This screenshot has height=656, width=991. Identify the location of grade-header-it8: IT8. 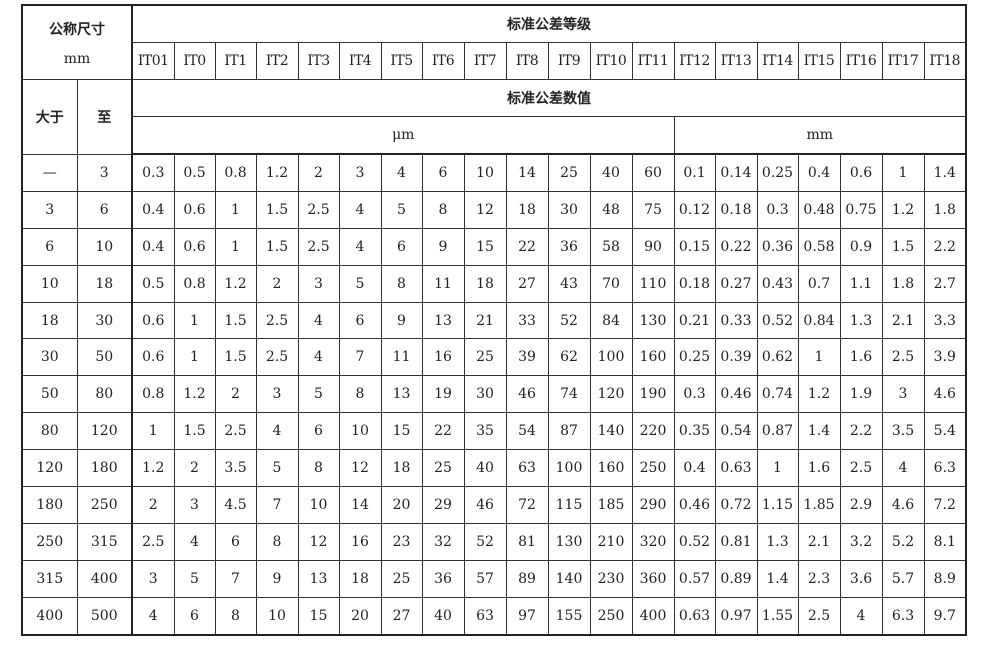
(527, 61).